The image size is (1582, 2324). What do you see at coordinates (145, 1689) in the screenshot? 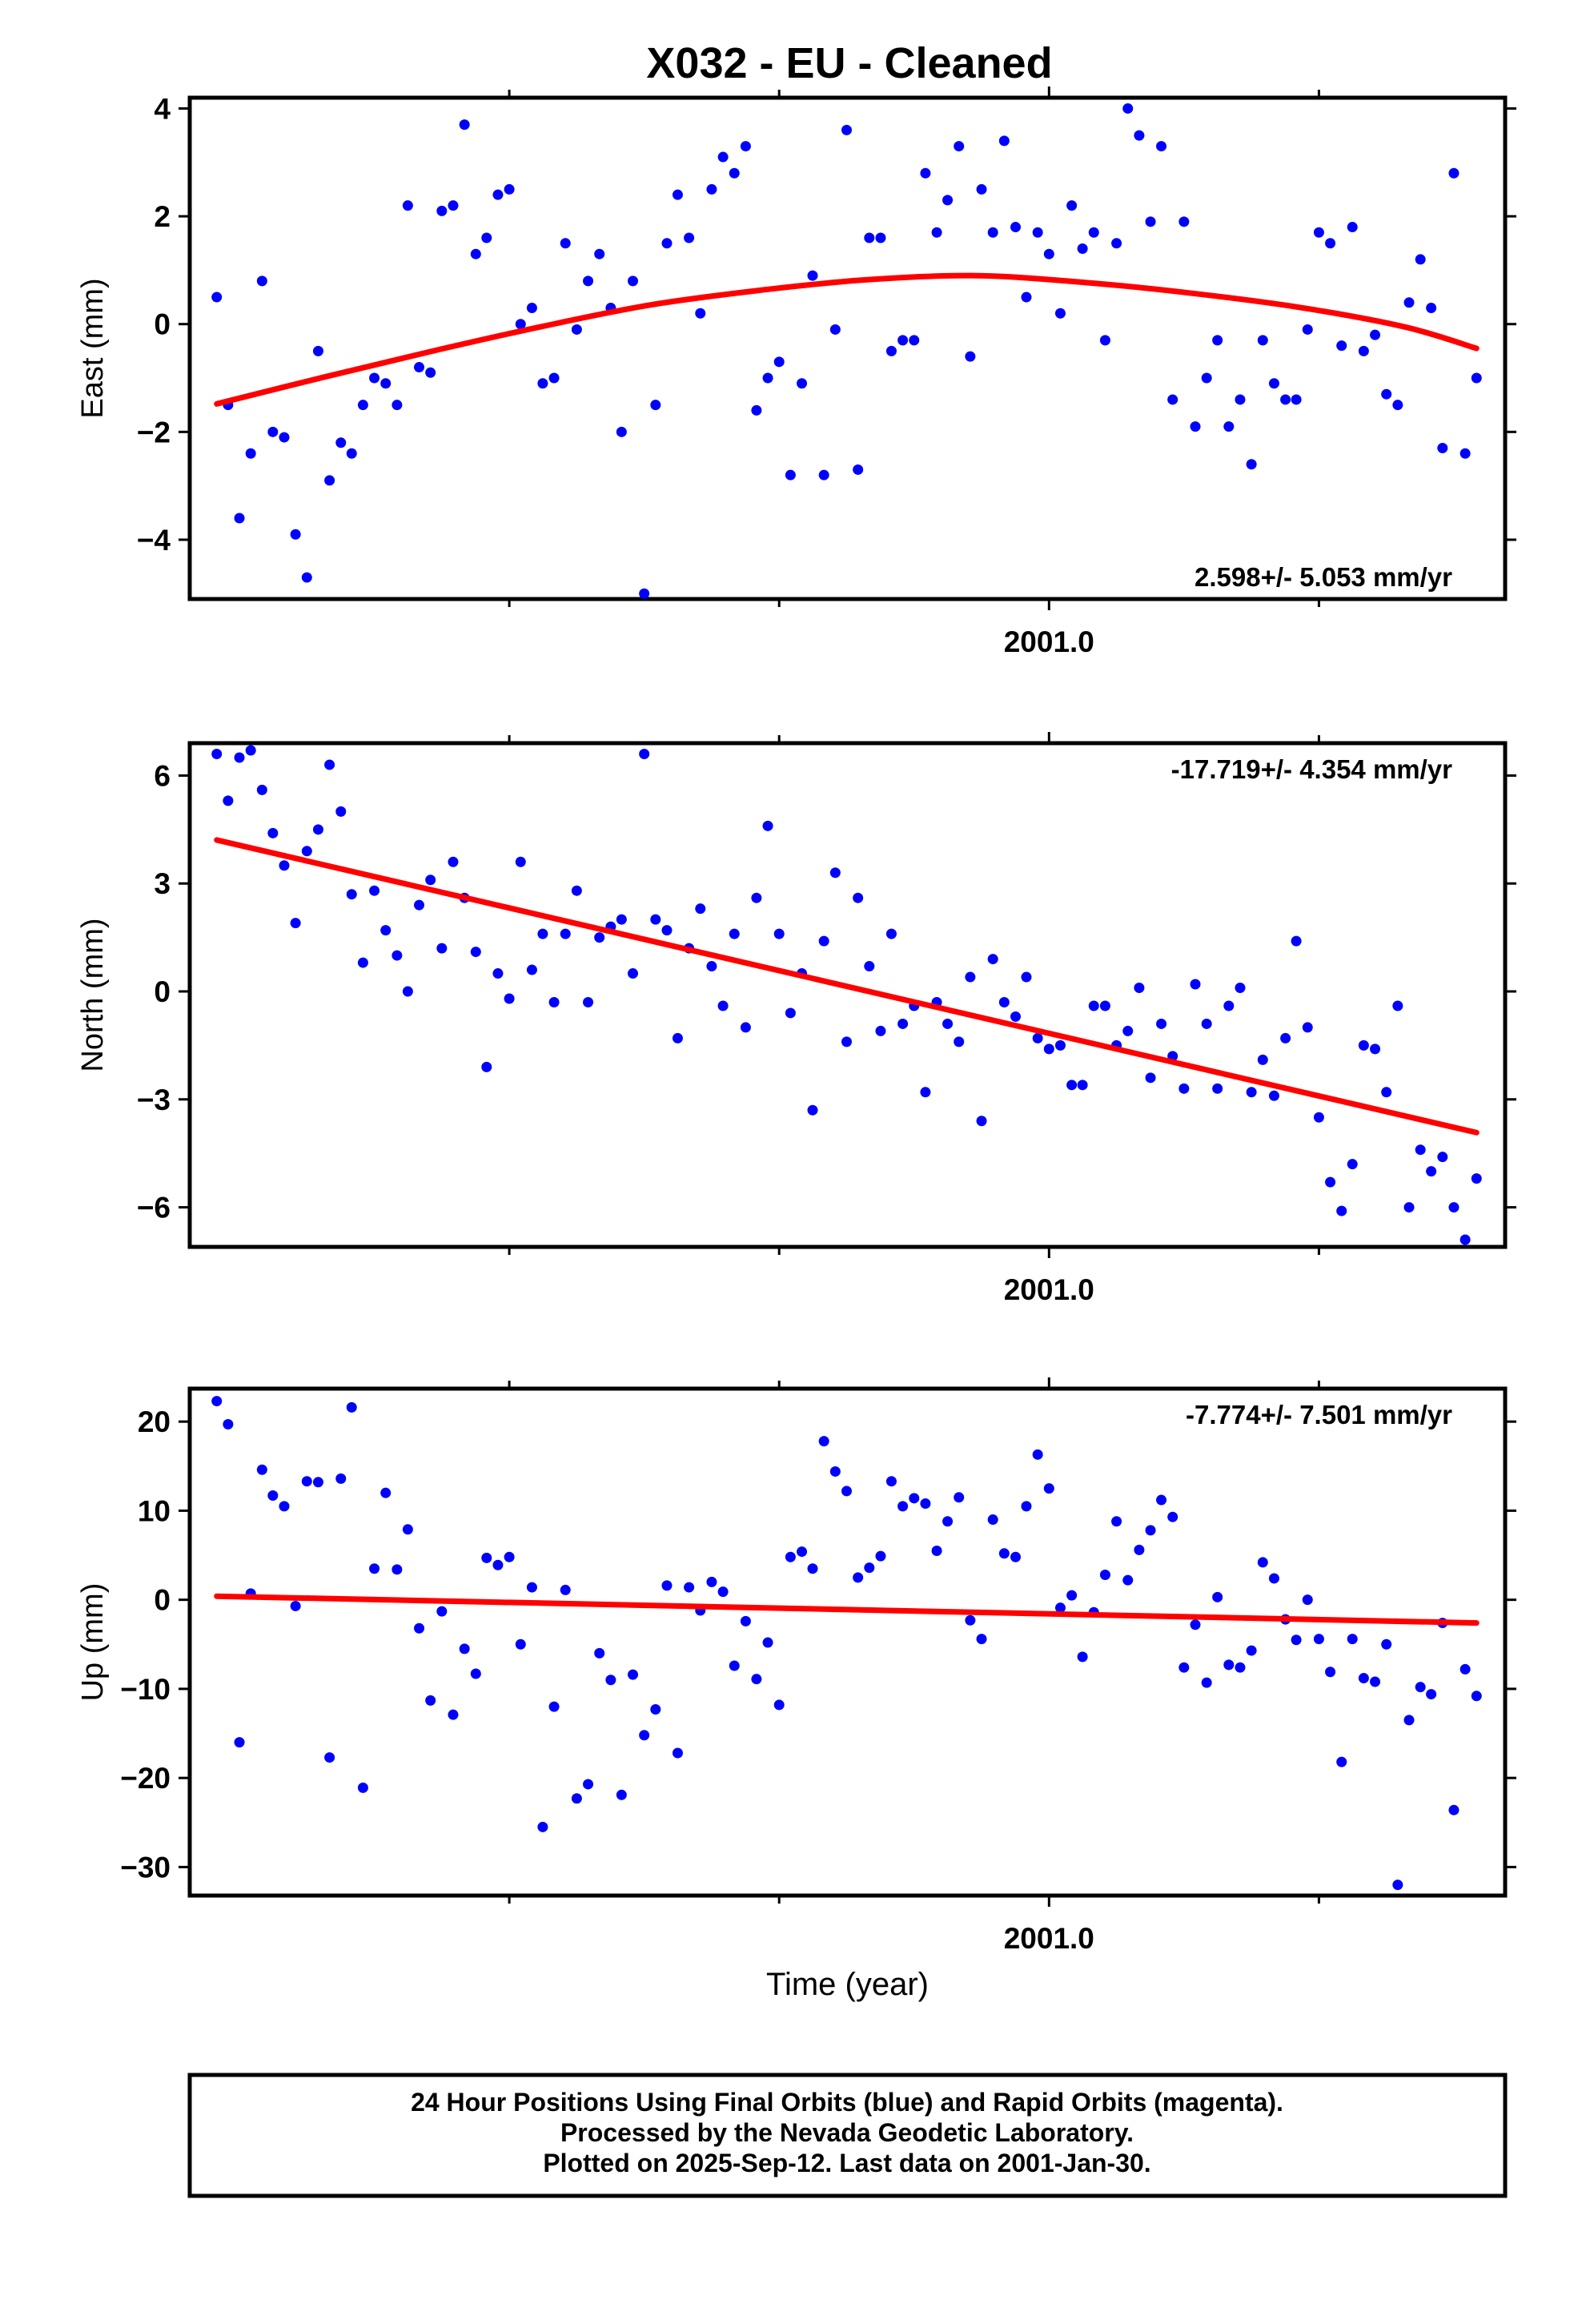
I see `up-ytick-label: −10` at bounding box center [145, 1689].